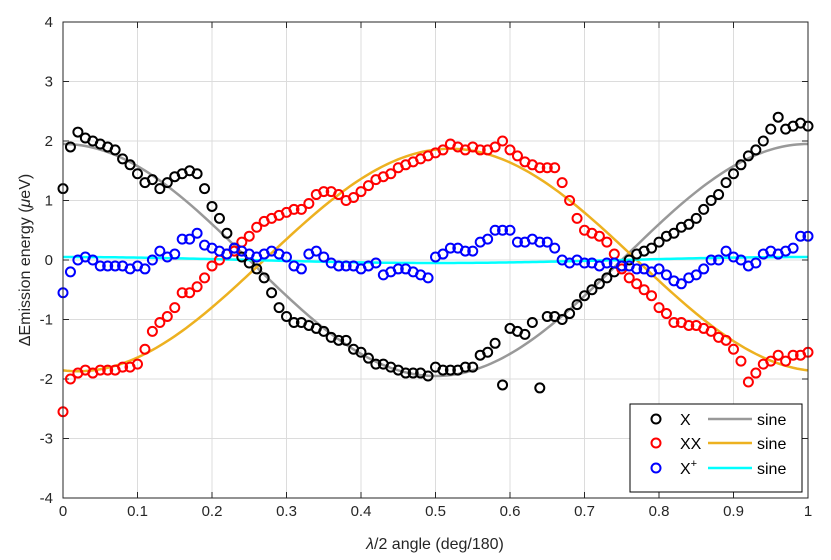  I want to click on x-tick-label: 0.9, so click(733, 511).